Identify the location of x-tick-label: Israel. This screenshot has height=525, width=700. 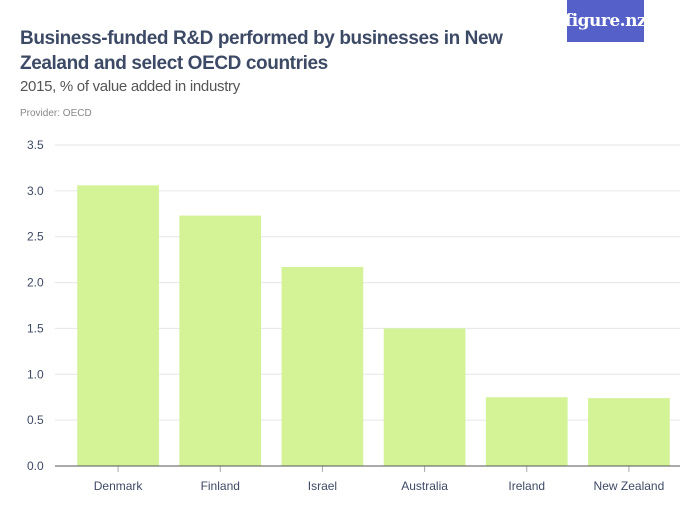
(322, 486).